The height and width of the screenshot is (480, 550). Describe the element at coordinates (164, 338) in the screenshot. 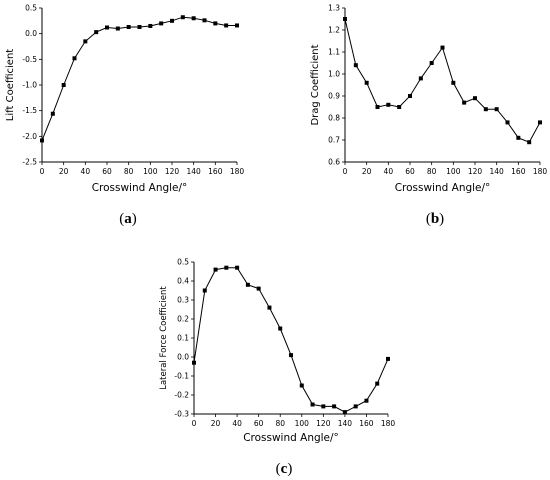

I see `y-axis-title: Lateral Force Coefficient` at that location.